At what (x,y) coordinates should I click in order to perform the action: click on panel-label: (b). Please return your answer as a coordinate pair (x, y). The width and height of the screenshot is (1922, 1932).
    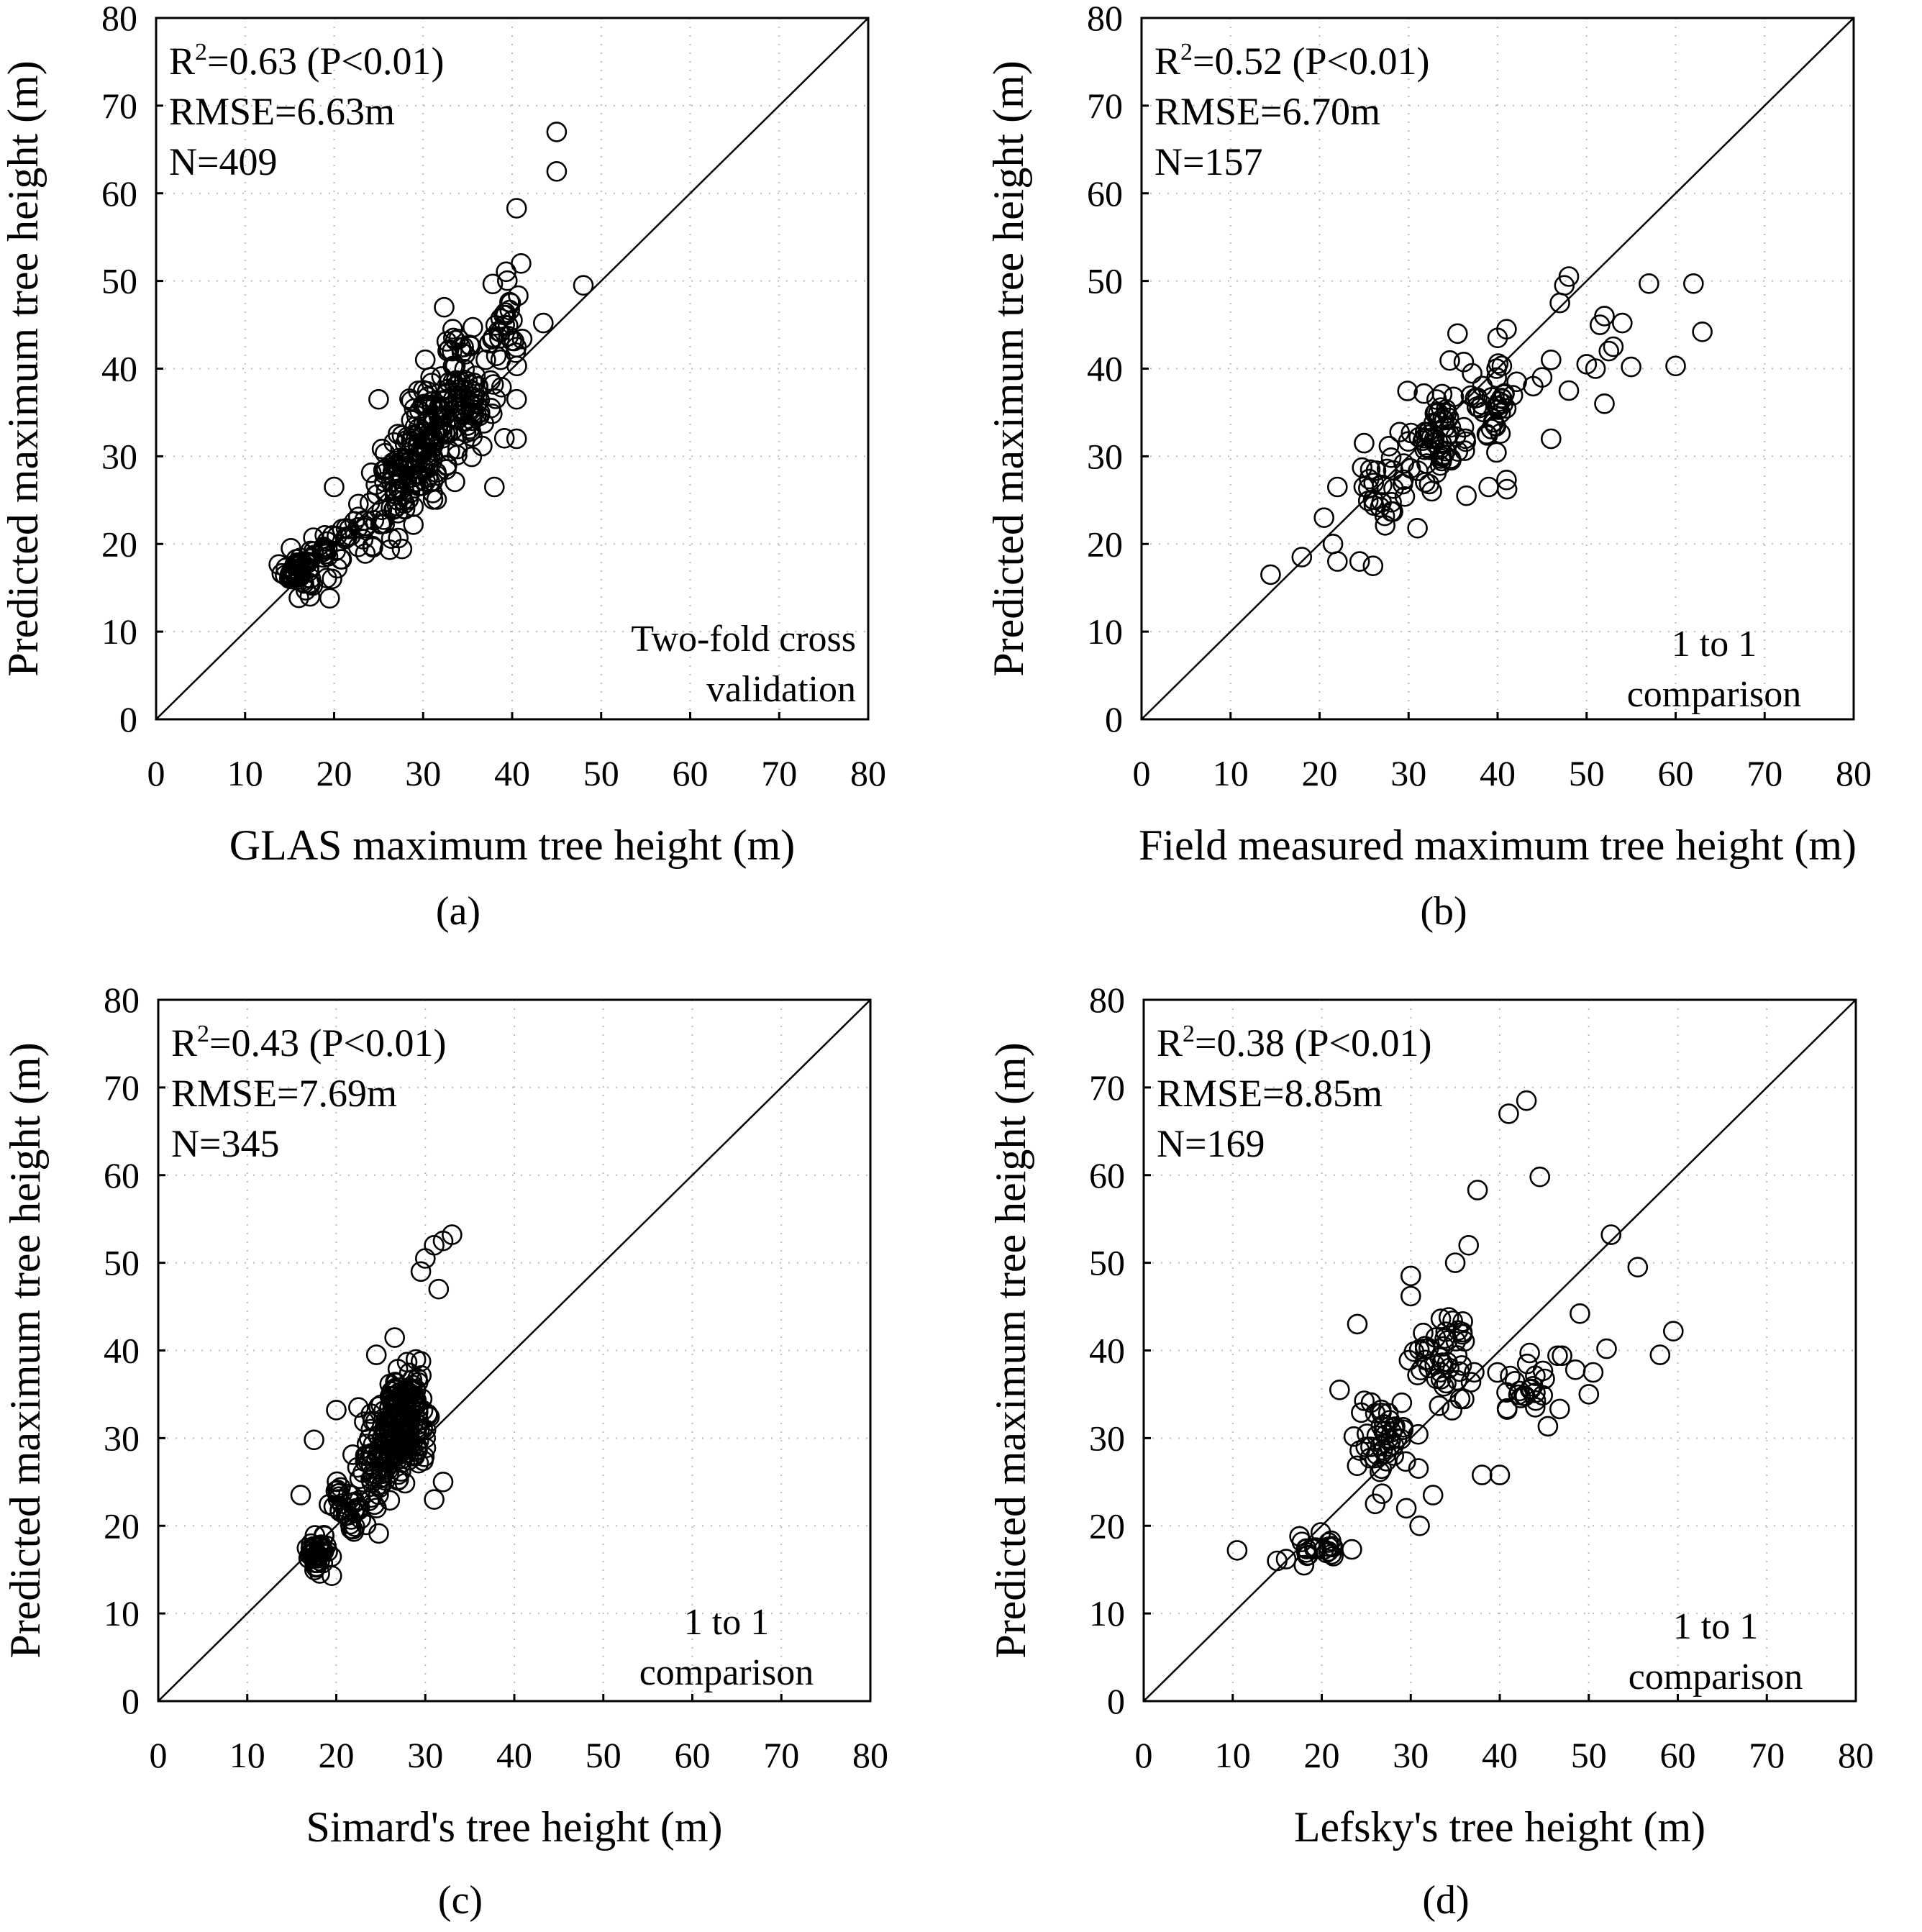
    Looking at the image, I should click on (1443, 911).